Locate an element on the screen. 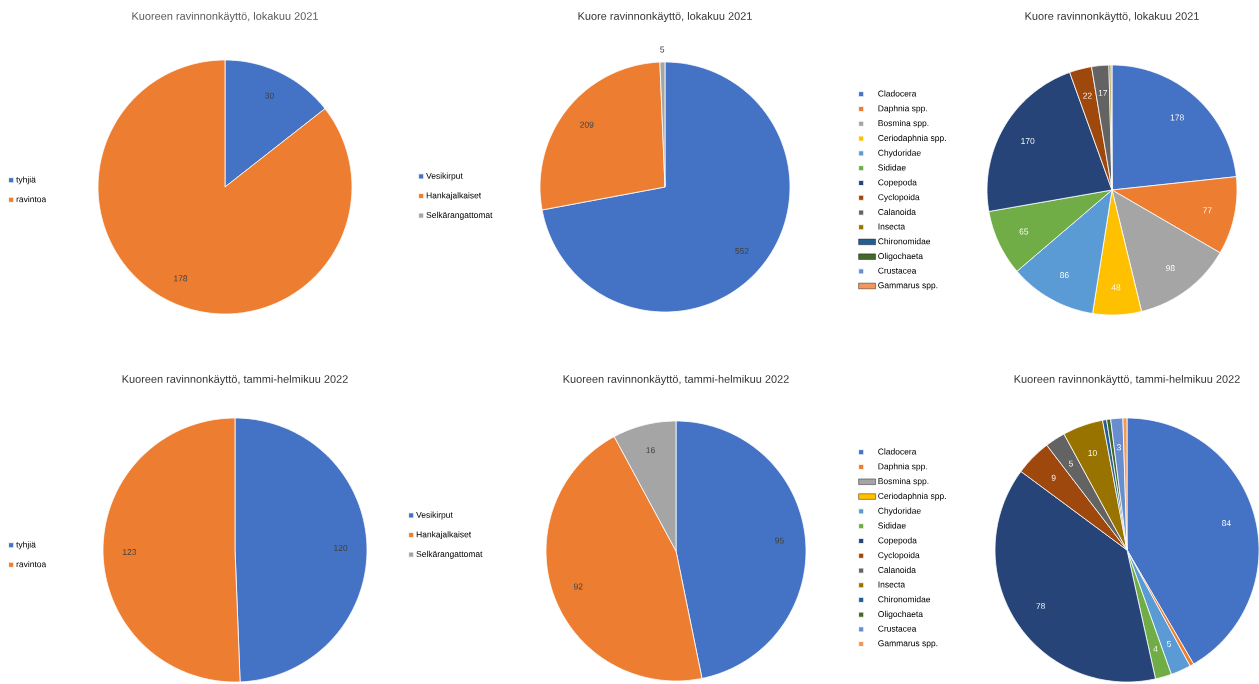 The image size is (1259, 684). data-label: 22 is located at coordinates (1087, 95).